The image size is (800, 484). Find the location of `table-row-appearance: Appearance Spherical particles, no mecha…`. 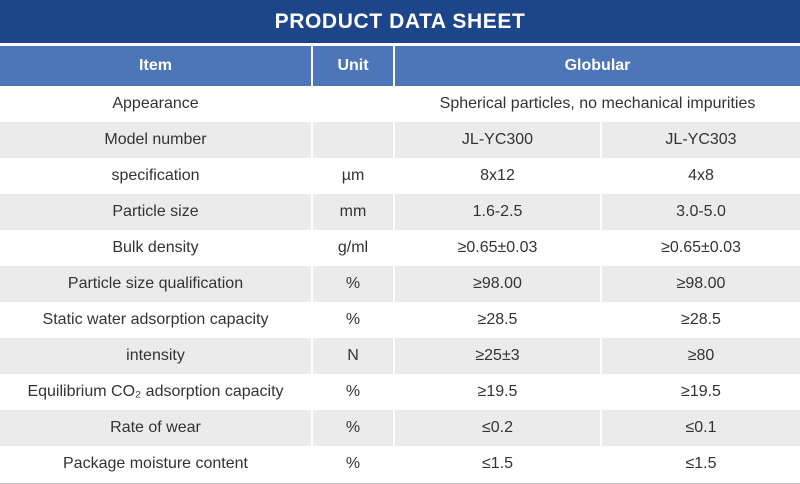

table-row-appearance: Appearance Spherical particles, no mecha… is located at coordinates (400, 104).